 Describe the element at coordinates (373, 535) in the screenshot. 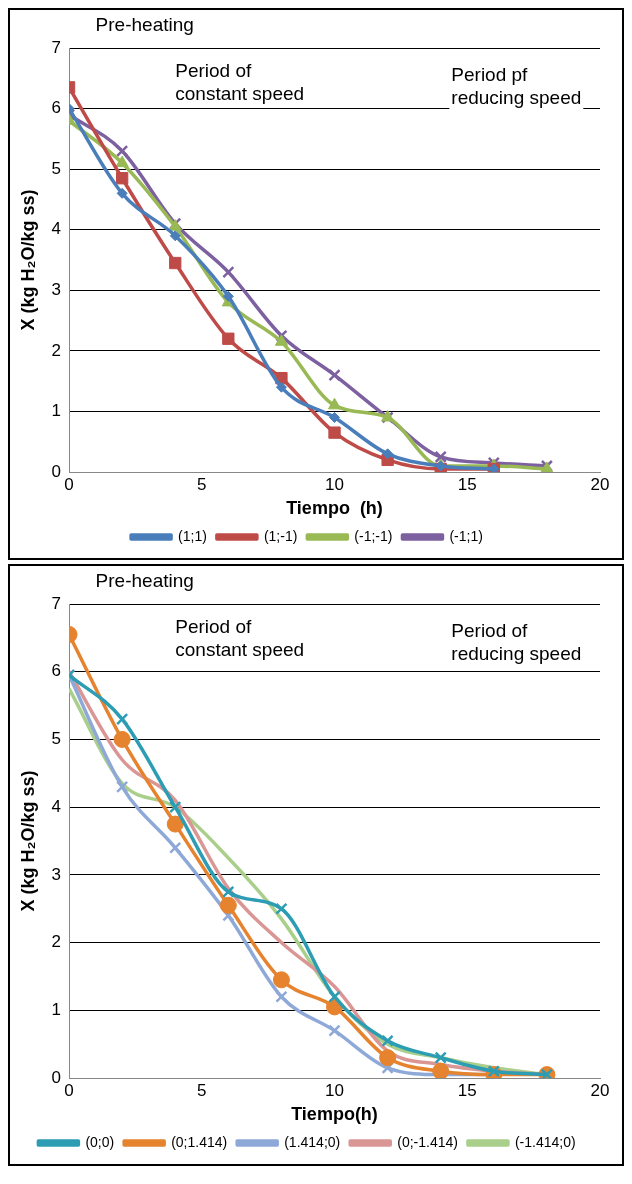

I see `legend-label: (-1;-1)` at that location.